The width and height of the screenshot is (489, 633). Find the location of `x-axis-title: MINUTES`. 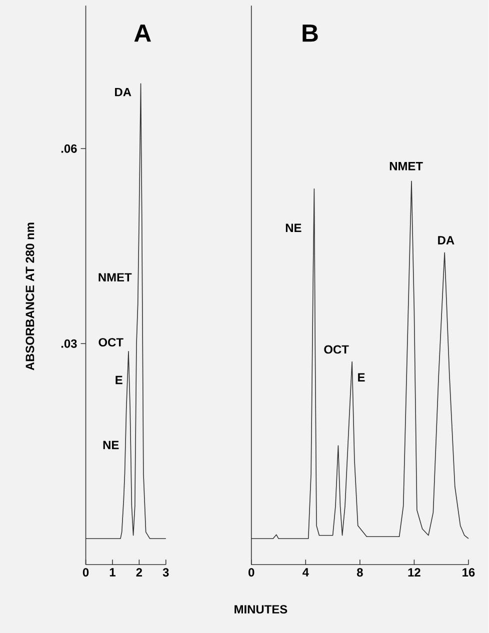

x-axis-title: MINUTES is located at coordinates (261, 609).